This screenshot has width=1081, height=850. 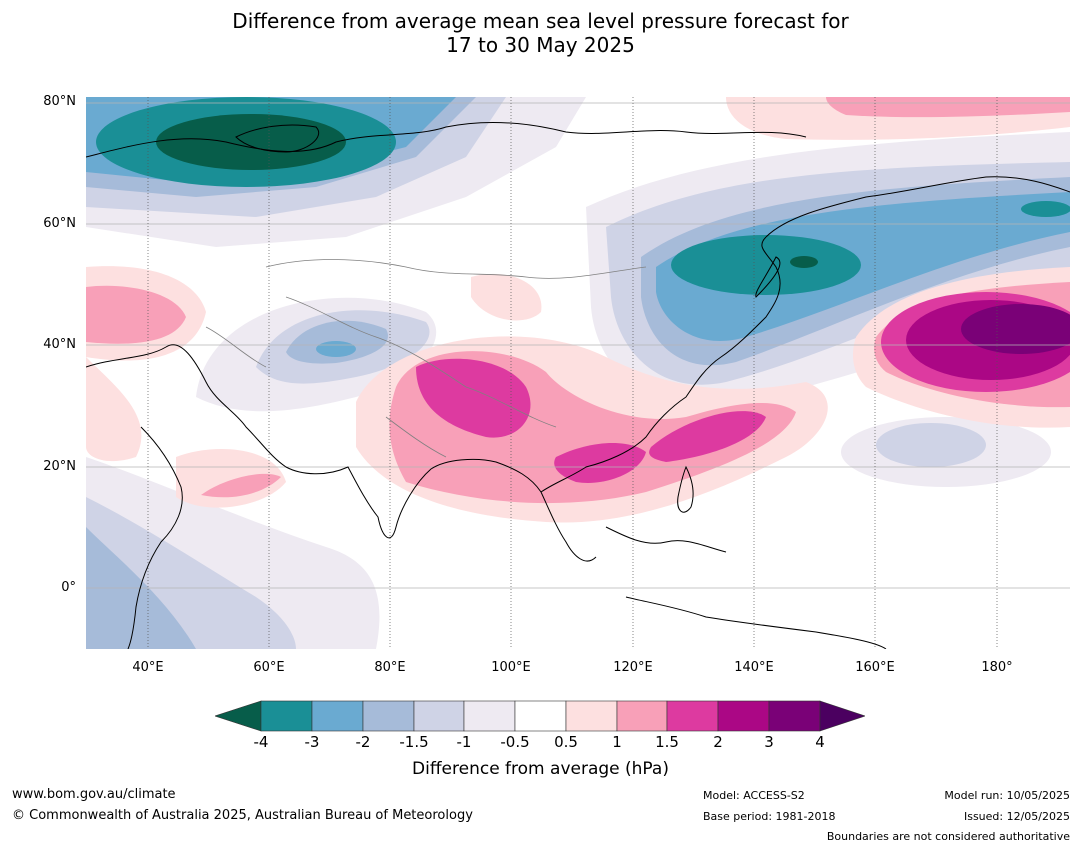 What do you see at coordinates (312, 742) in the screenshot?
I see `colorbar-tick: -3` at bounding box center [312, 742].